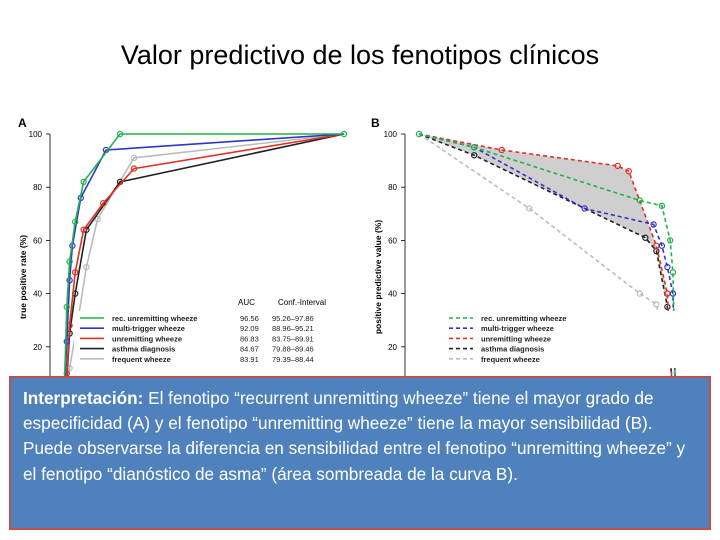 This screenshot has height=540, width=720. Describe the element at coordinates (293, 328) in the screenshot. I see `legend-ci-1: 88.96–95.21` at that location.